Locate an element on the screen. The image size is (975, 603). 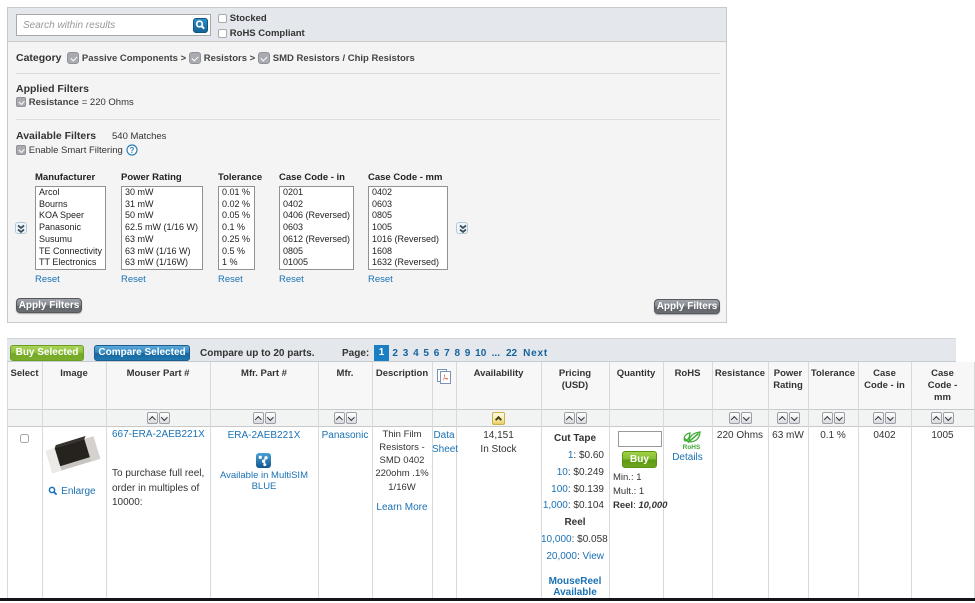
svg-text: RoHS is located at coordinates (692, 447).